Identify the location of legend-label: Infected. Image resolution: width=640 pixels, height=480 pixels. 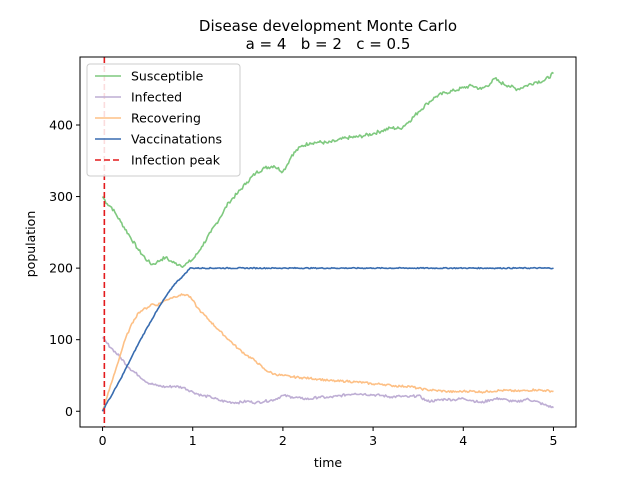
(156, 97).